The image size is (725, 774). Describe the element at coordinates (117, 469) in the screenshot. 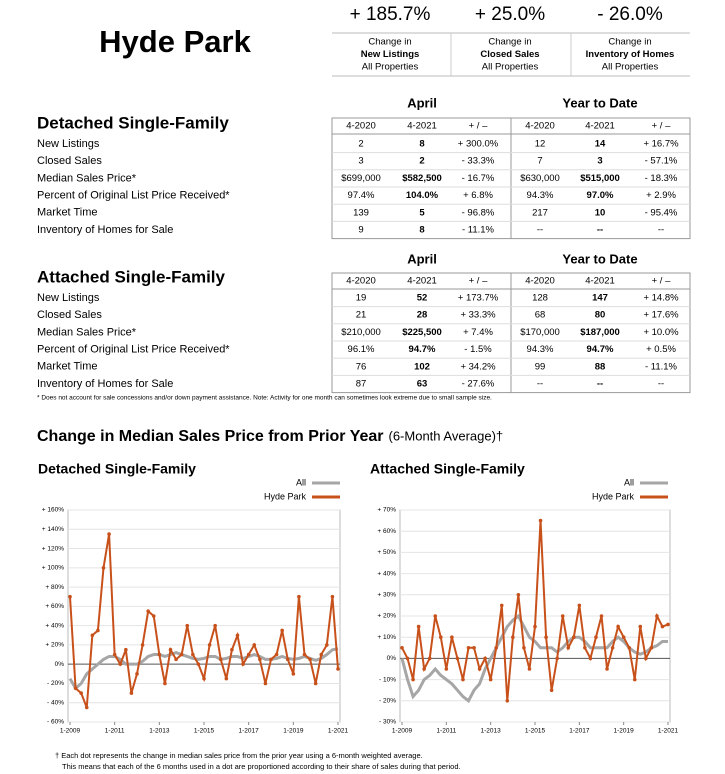

I see `chart-title: Detached Single-Family` at that location.